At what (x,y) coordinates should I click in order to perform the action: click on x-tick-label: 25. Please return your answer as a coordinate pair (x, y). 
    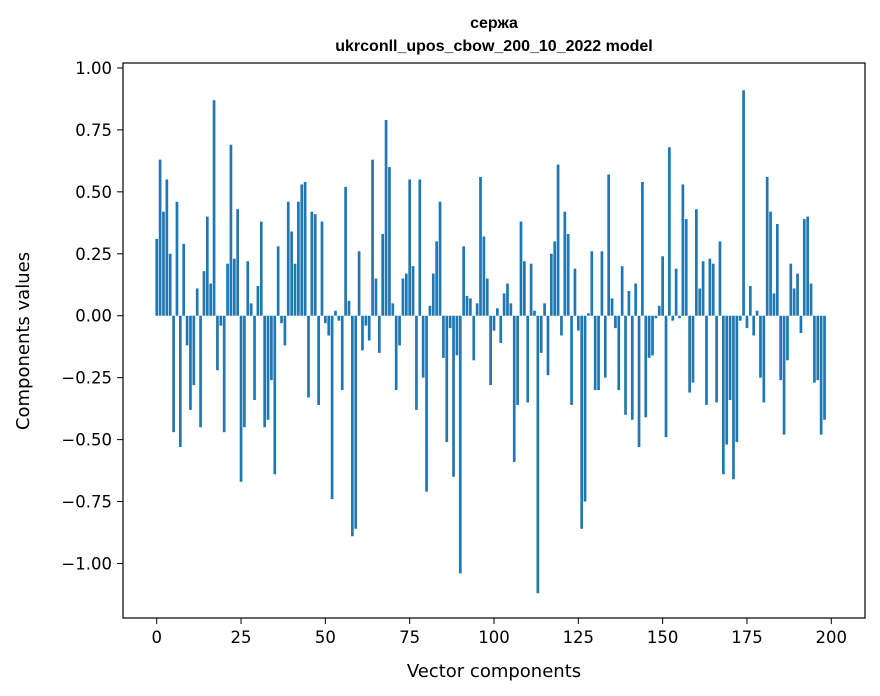
    Looking at the image, I should click on (241, 637).